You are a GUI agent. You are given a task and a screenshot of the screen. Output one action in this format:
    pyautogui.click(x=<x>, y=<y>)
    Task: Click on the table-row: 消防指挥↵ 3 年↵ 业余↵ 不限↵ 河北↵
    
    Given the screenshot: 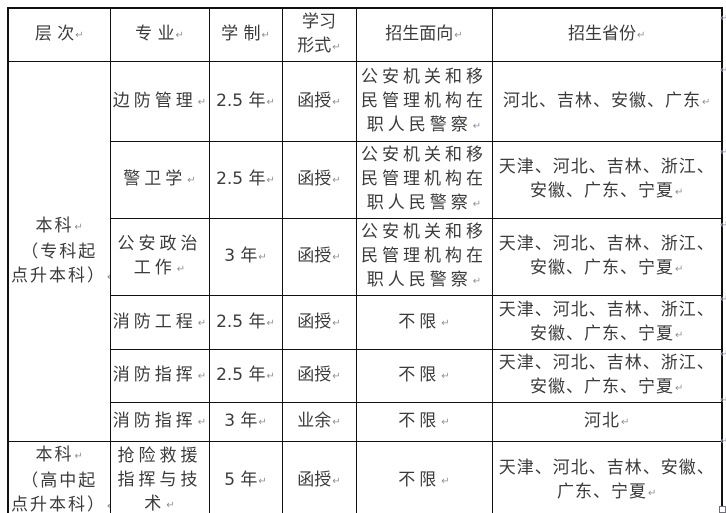 What is the action you would take?
    pyautogui.click(x=365, y=422)
    